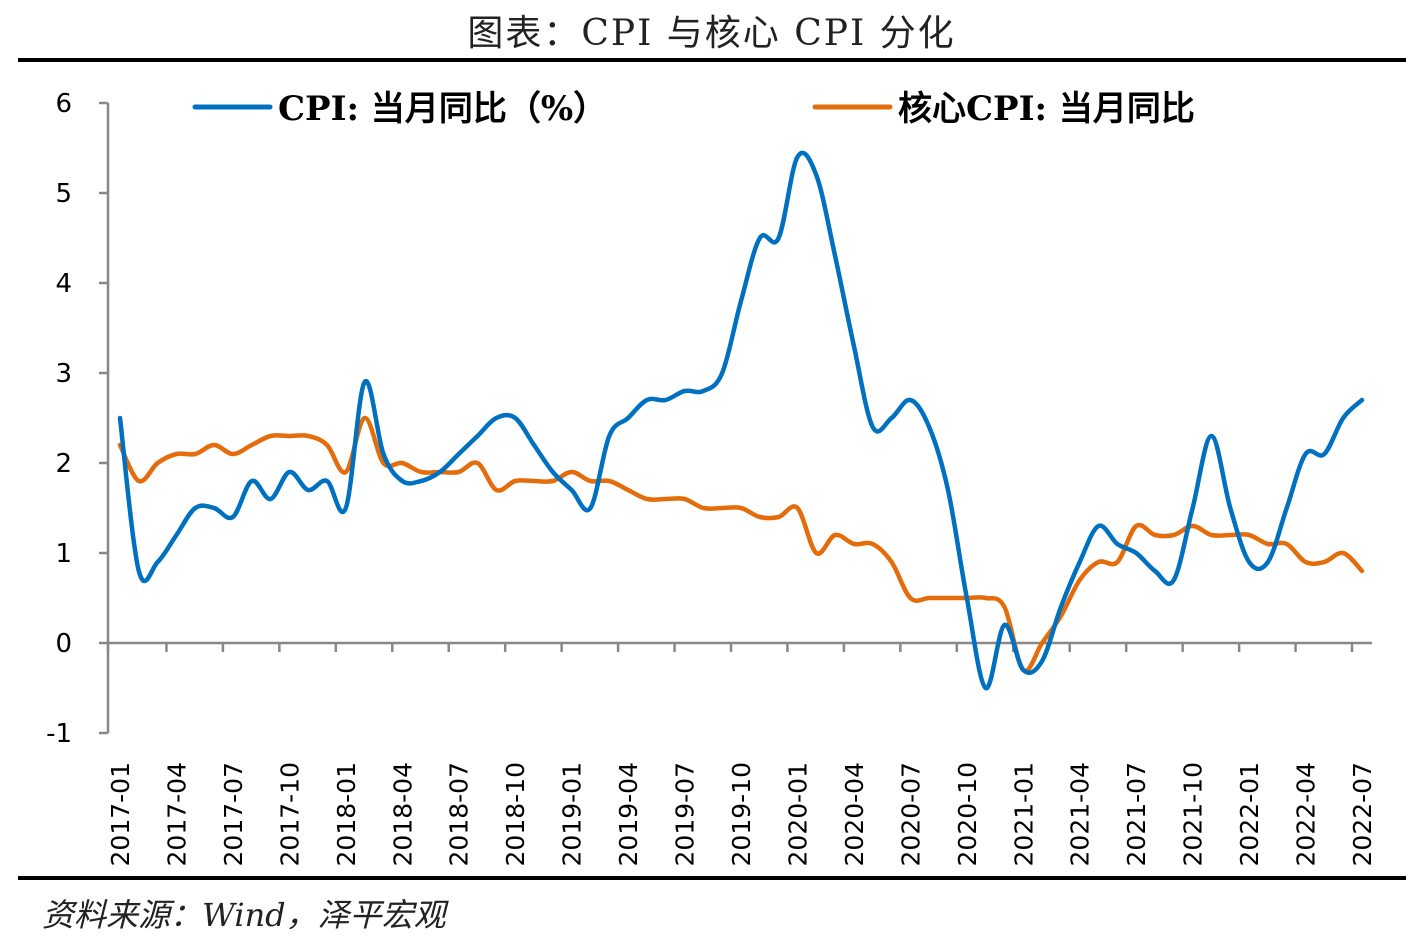  Describe the element at coordinates (63, 374) in the screenshot. I see `y-tick-label: 3` at that location.